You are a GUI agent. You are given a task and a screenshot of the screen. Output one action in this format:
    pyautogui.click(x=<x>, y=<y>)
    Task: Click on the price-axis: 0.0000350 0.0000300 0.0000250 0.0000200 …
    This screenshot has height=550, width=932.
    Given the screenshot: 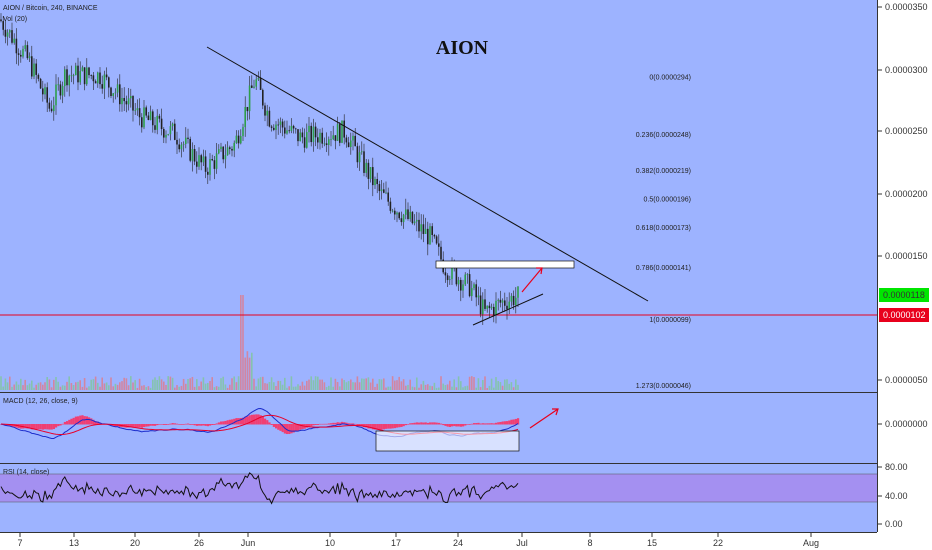 What is the action you would take?
    pyautogui.click(x=903, y=193)
    